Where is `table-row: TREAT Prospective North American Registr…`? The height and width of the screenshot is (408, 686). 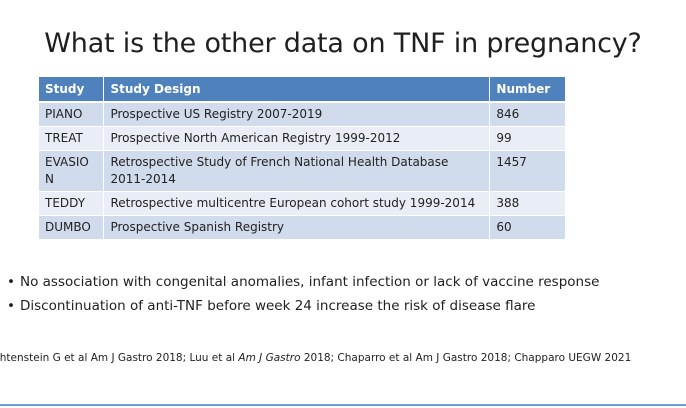 table-row: TREAT Prospective North American Registr… is located at coordinates (302, 138).